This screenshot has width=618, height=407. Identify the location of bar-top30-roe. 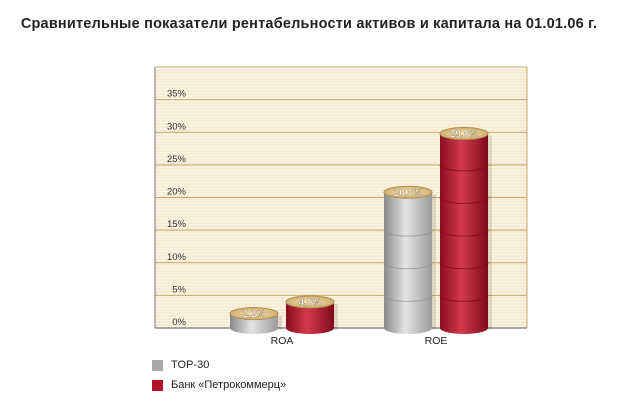
(409, 259).